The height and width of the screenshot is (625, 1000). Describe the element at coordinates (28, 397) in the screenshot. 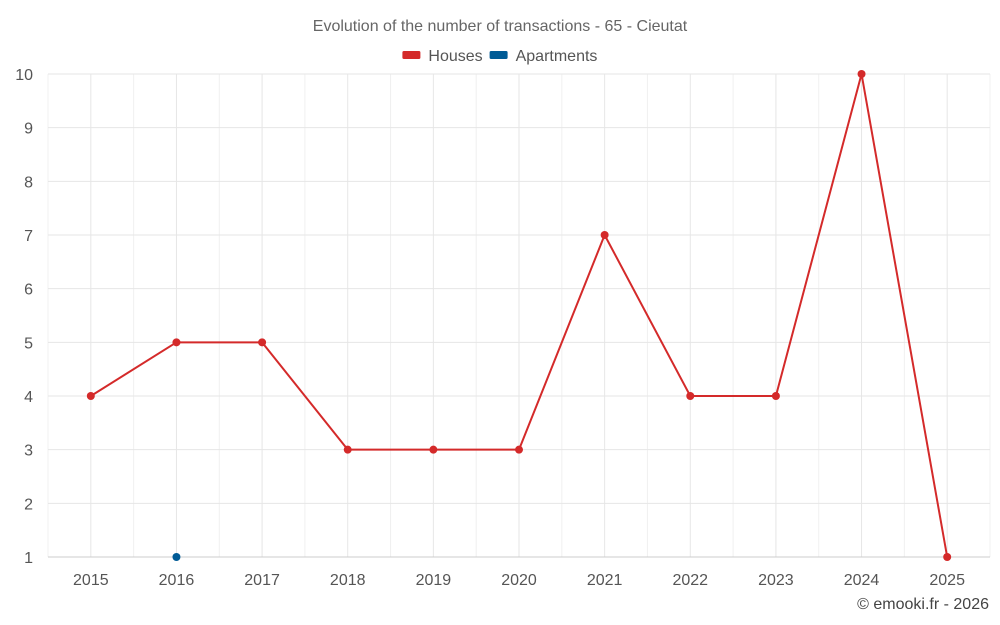

I see `y-tick-label: 4` at that location.